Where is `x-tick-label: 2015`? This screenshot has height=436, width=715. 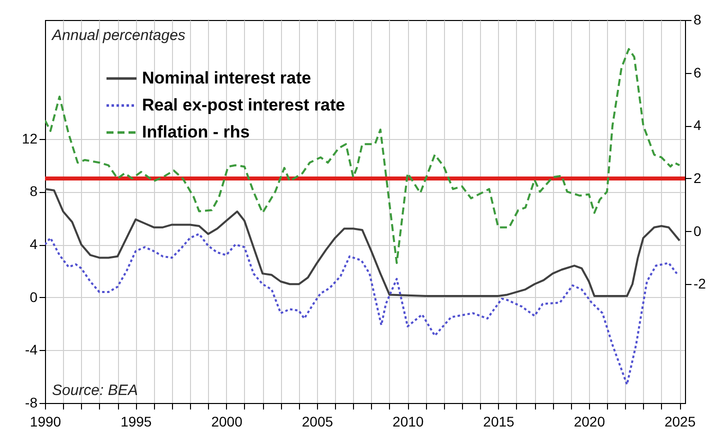 x-tick-label: 2015 is located at coordinates (499, 422).